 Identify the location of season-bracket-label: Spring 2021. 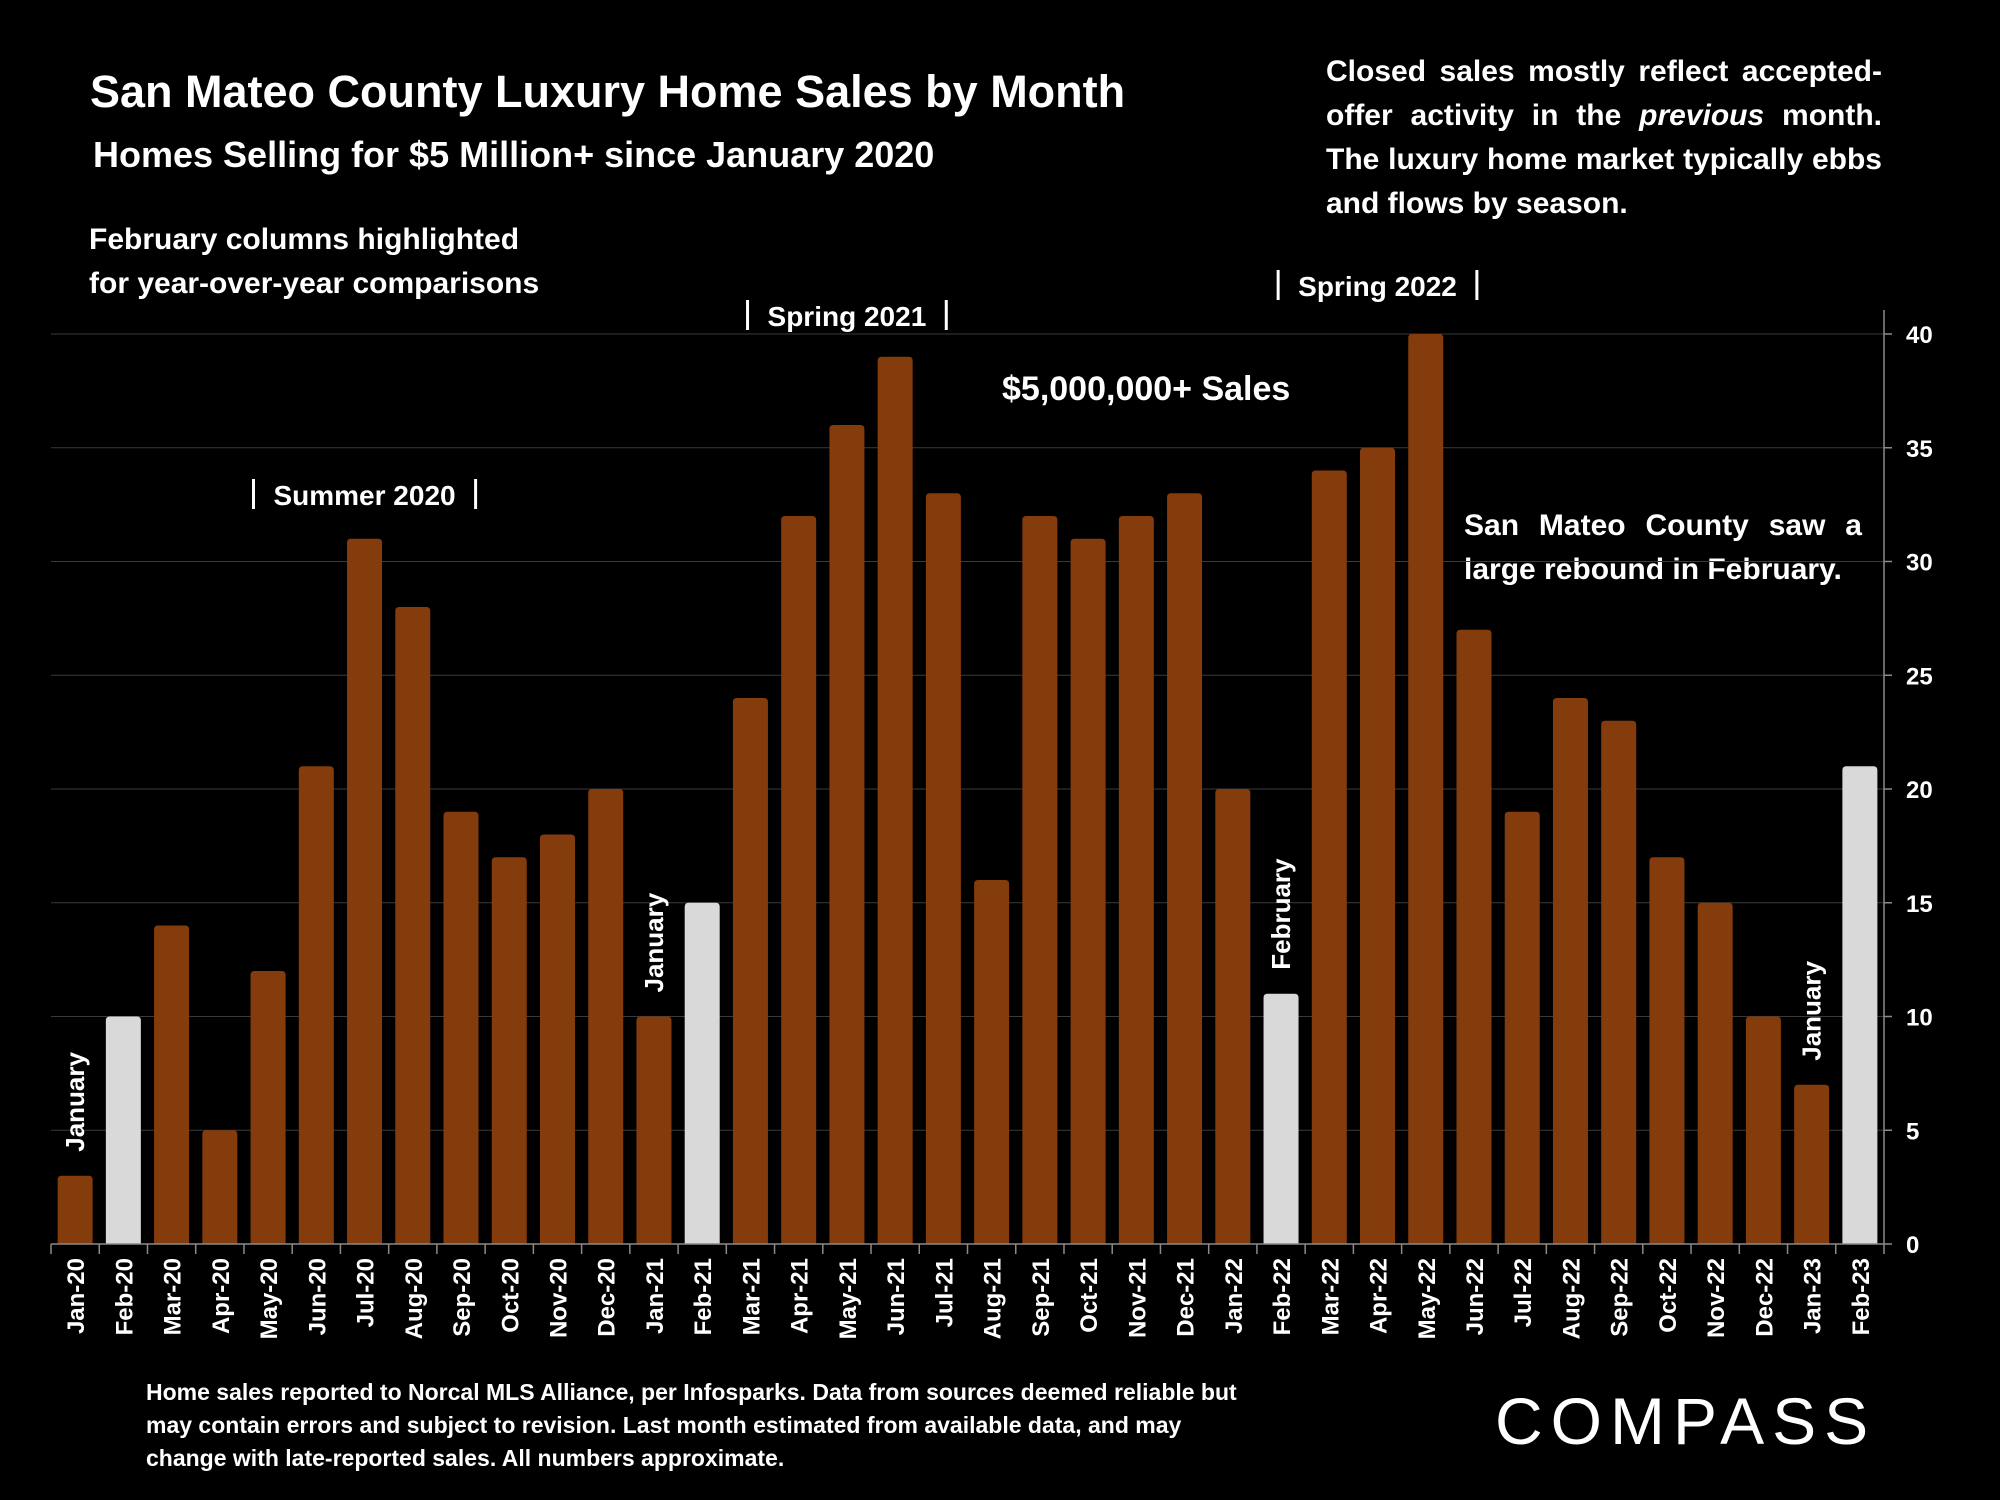
(847, 316).